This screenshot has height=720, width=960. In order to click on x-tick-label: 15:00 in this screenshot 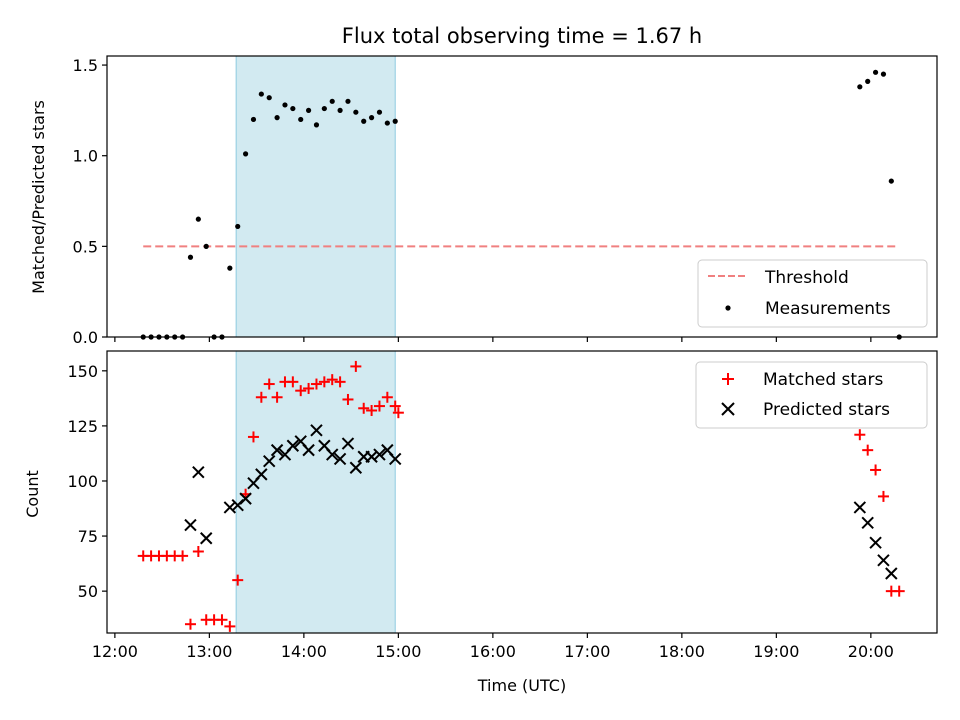, I will do `click(398, 651)`.